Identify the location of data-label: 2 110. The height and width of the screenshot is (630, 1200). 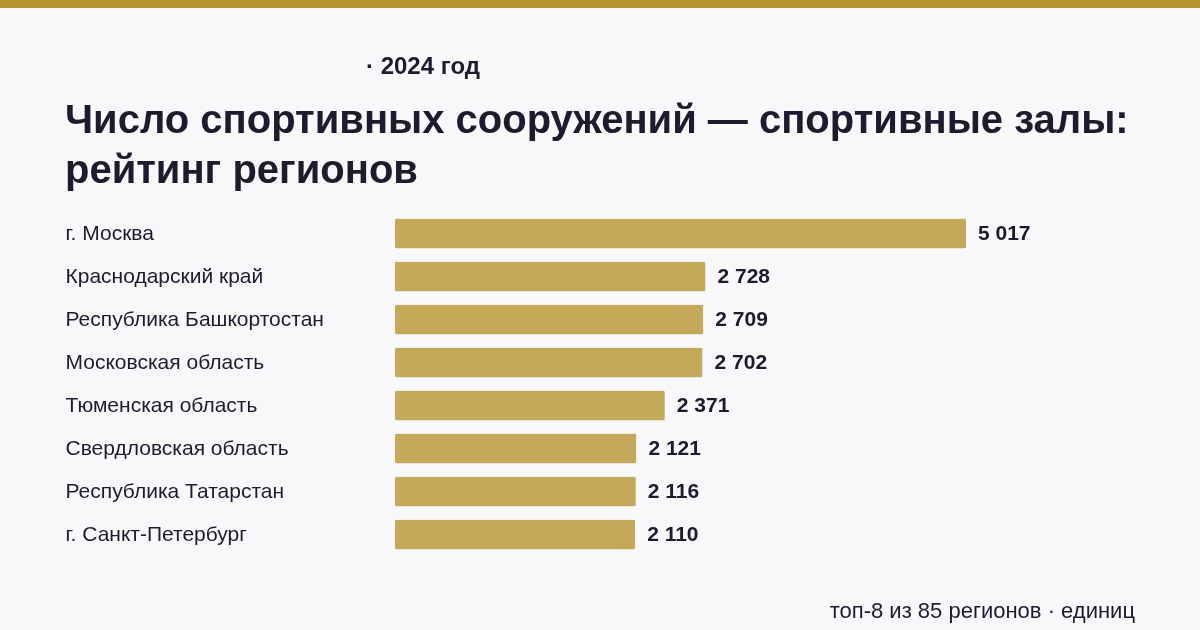
(673, 533).